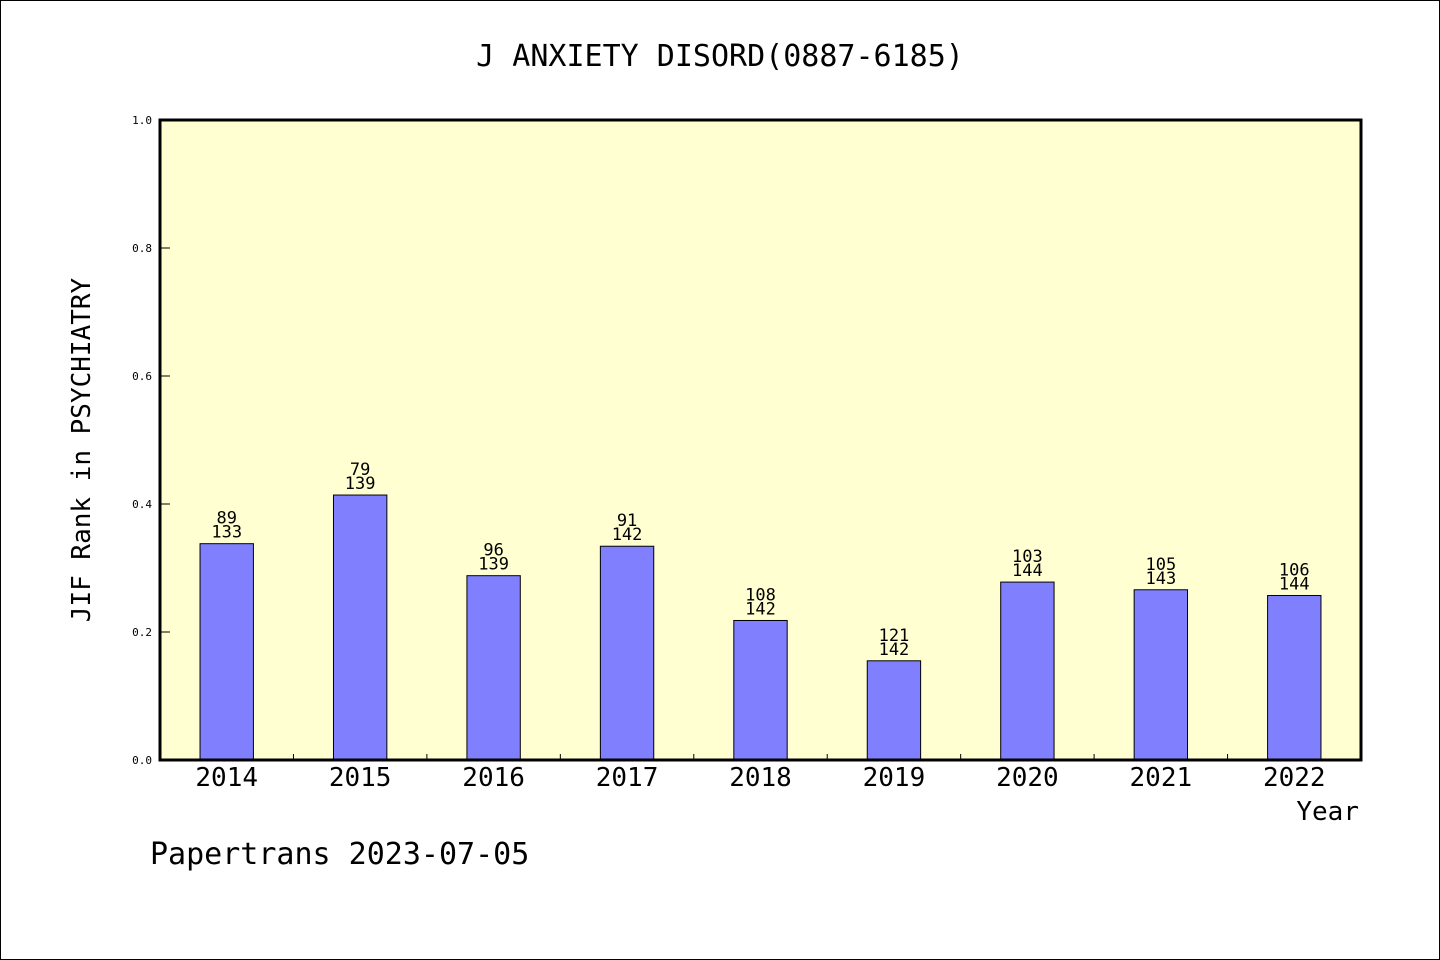 The image size is (1440, 960). Describe the element at coordinates (226, 519) in the screenshot. I see `bar-rank-label: 89` at that location.